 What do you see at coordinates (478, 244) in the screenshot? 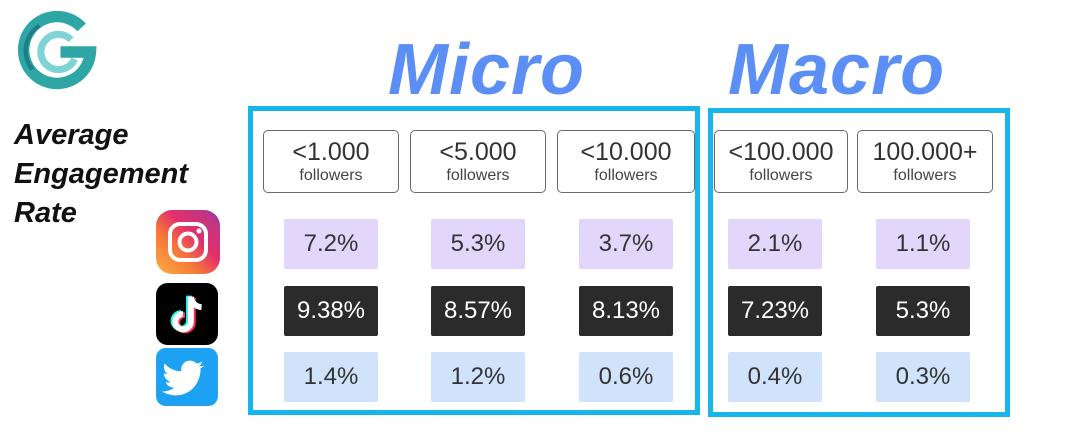
I see `instagram-rate-cell: 5.3%` at bounding box center [478, 244].